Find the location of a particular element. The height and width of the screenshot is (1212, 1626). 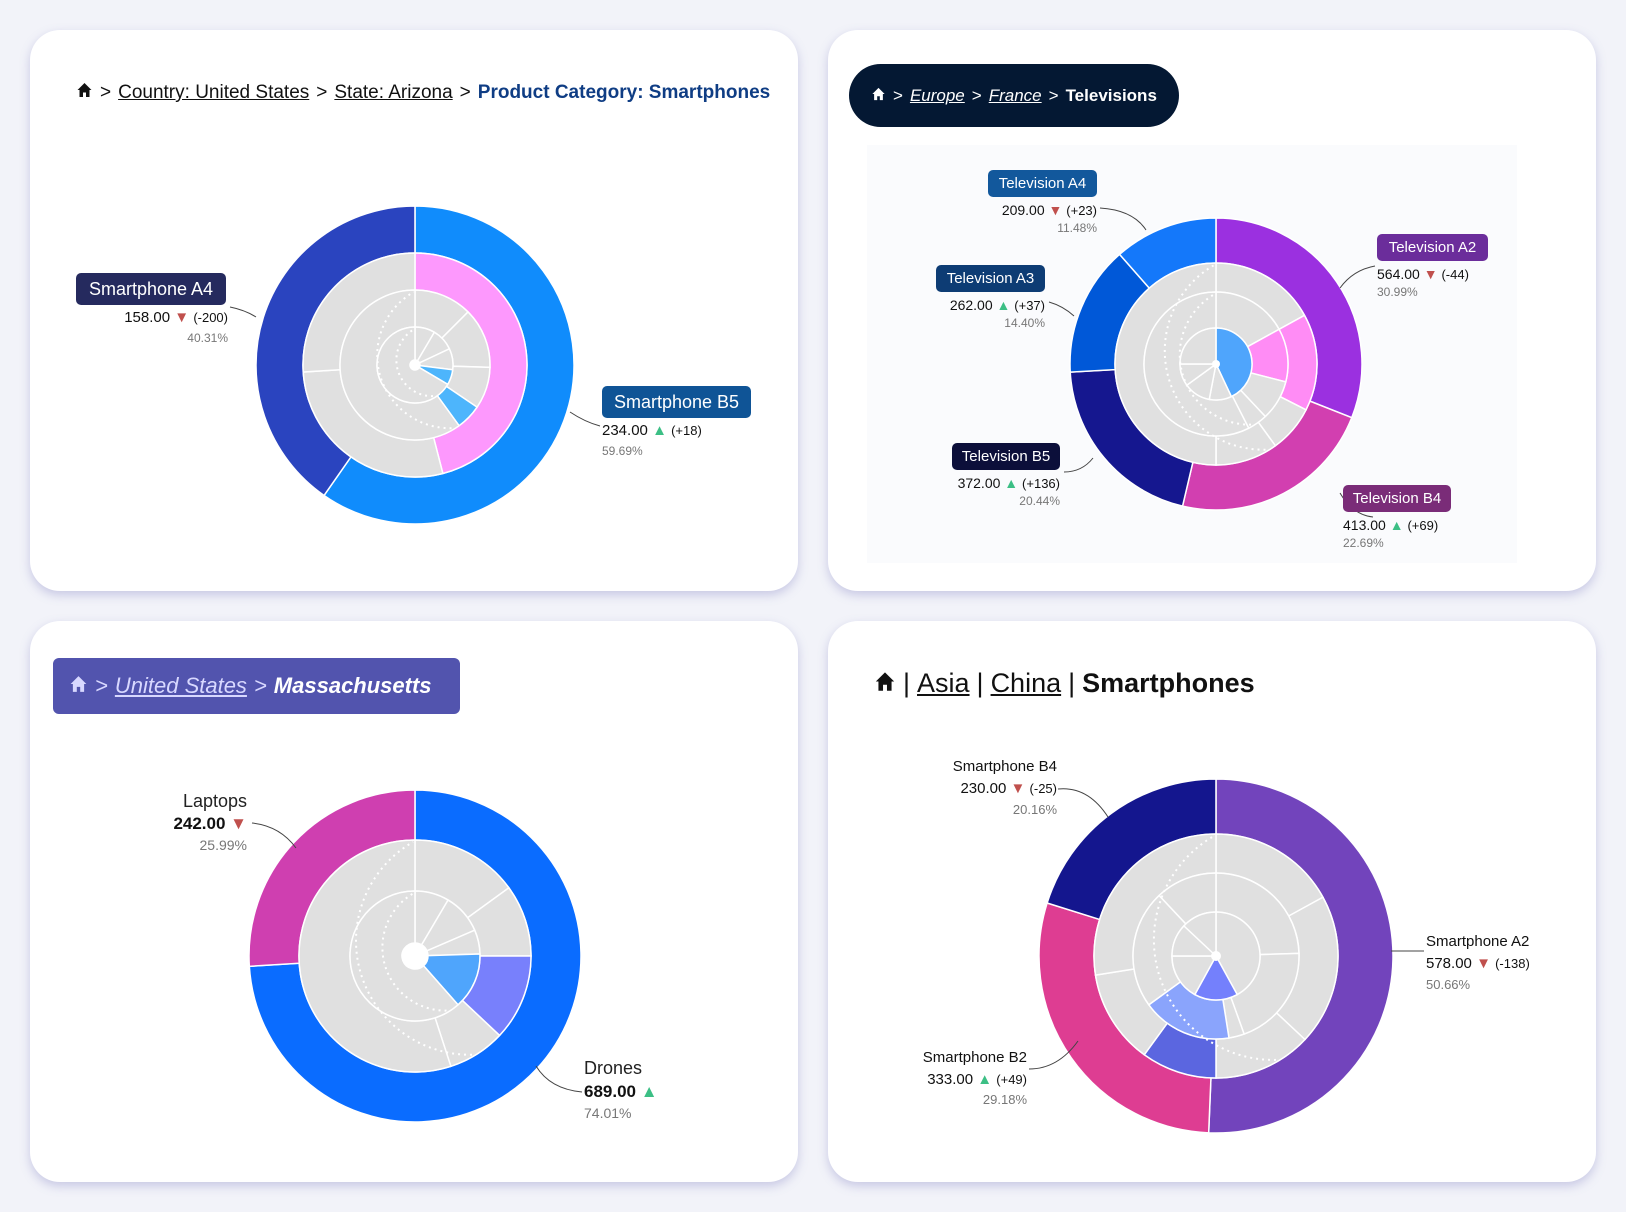

label-percent: 29.18% is located at coordinates (1004, 1099).